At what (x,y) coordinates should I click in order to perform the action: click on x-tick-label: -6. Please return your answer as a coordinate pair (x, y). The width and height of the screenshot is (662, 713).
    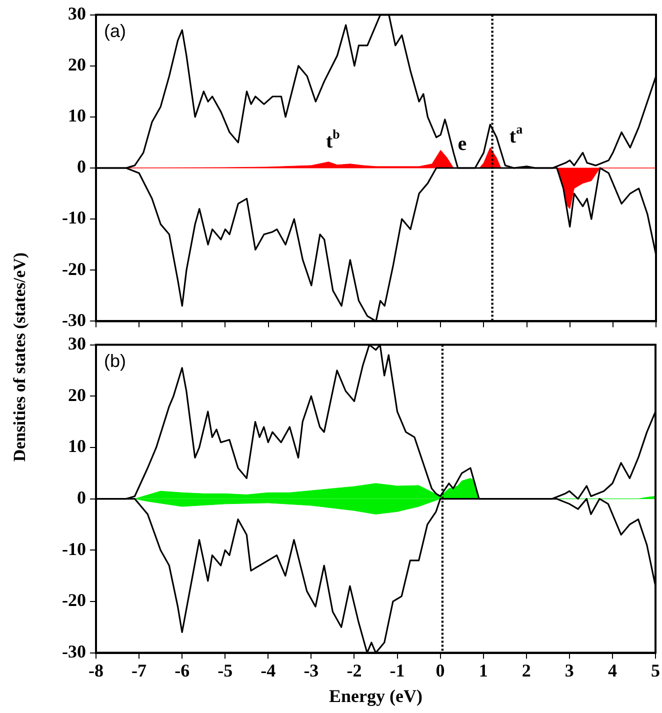
    Looking at the image, I should click on (182, 670).